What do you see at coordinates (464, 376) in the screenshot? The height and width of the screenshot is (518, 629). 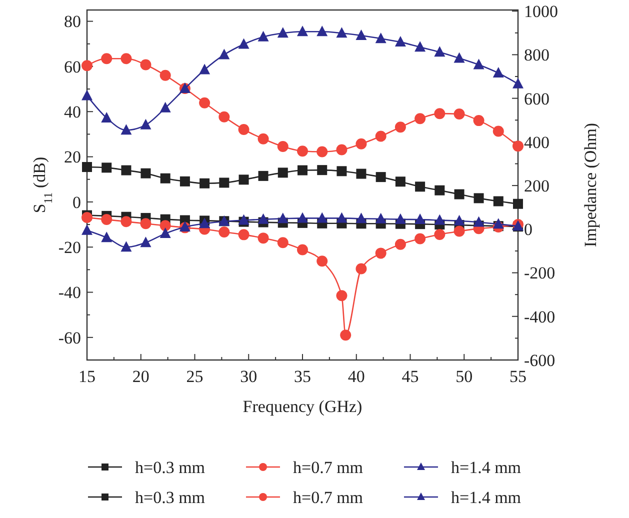 I see `x-tick-label: 50` at bounding box center [464, 376].